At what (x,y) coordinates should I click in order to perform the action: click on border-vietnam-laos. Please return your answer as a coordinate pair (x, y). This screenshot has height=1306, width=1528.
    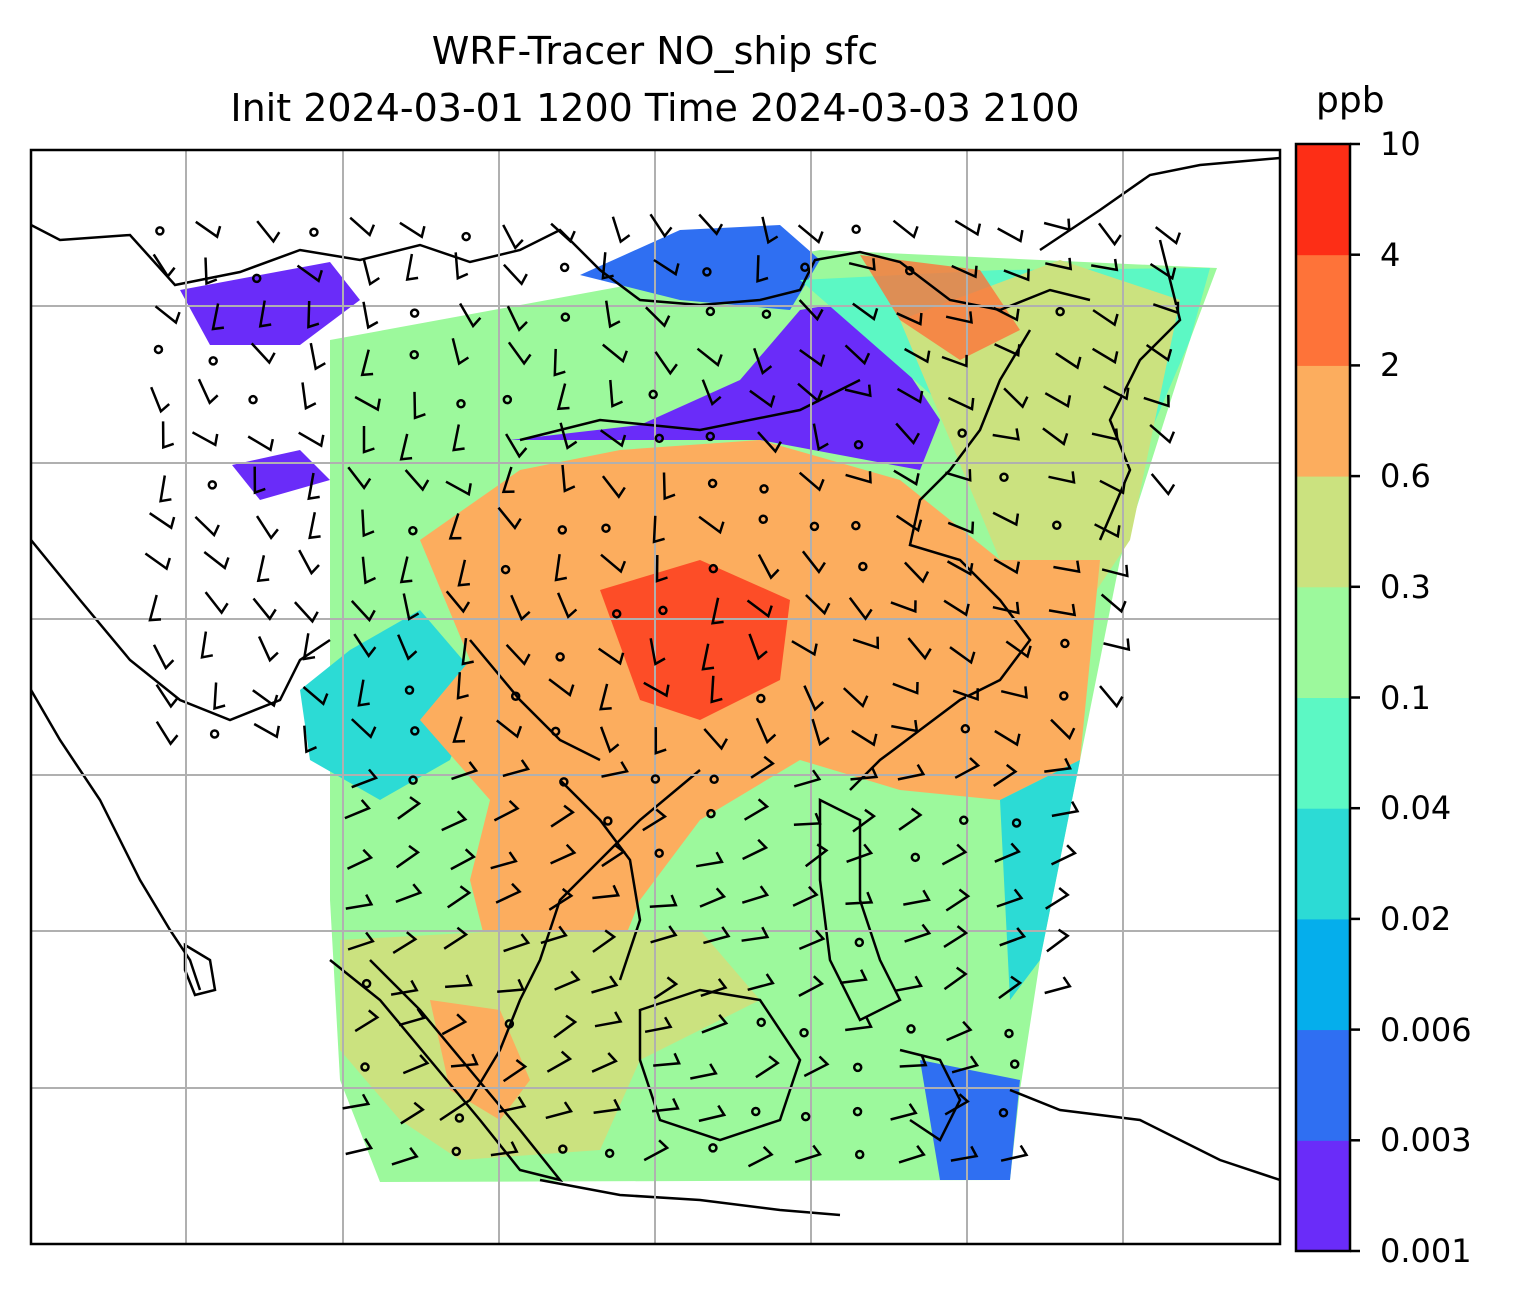
    Looking at the image, I should click on (600, 880).